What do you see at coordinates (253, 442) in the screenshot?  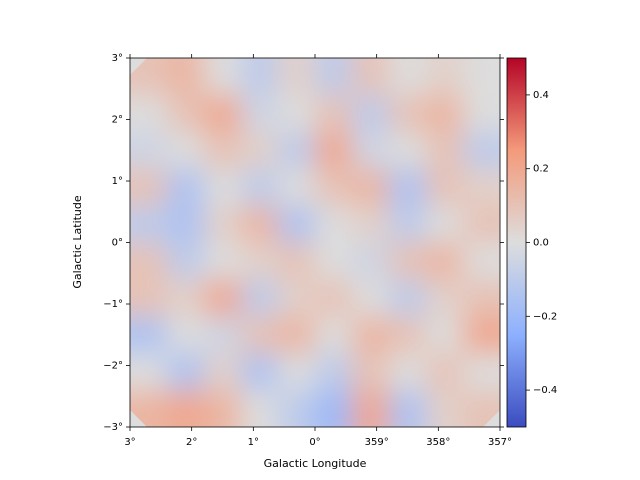 I see `x-tick-label: 1°` at bounding box center [253, 442].